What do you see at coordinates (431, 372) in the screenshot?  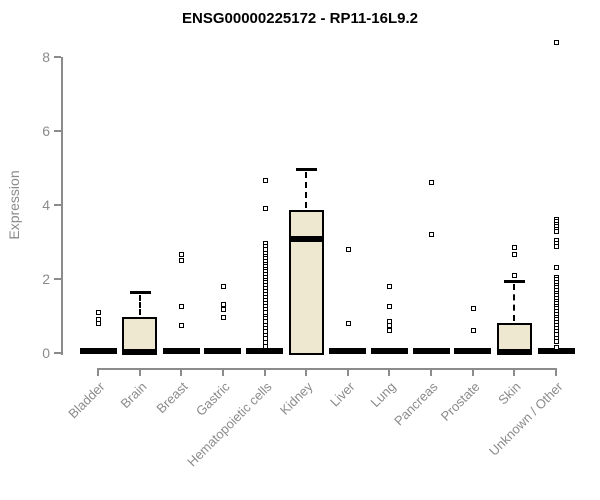 I see `x-tick-pancreas` at bounding box center [431, 372].